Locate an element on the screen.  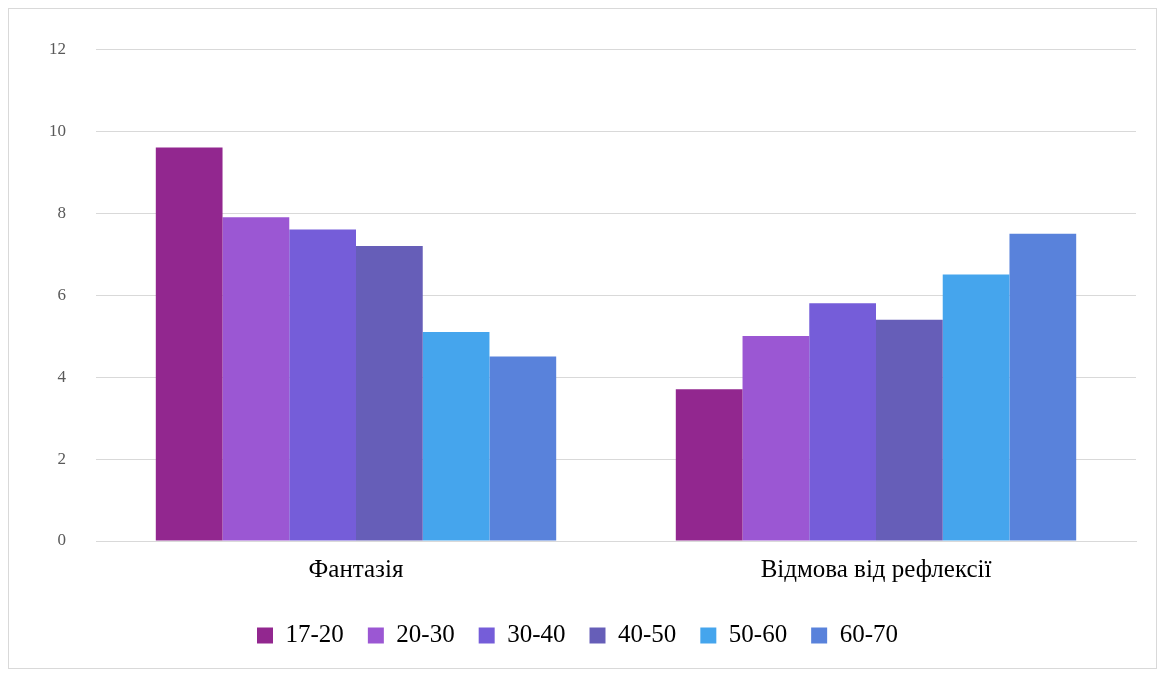
y-tick-label: 0 is located at coordinates (61, 540).